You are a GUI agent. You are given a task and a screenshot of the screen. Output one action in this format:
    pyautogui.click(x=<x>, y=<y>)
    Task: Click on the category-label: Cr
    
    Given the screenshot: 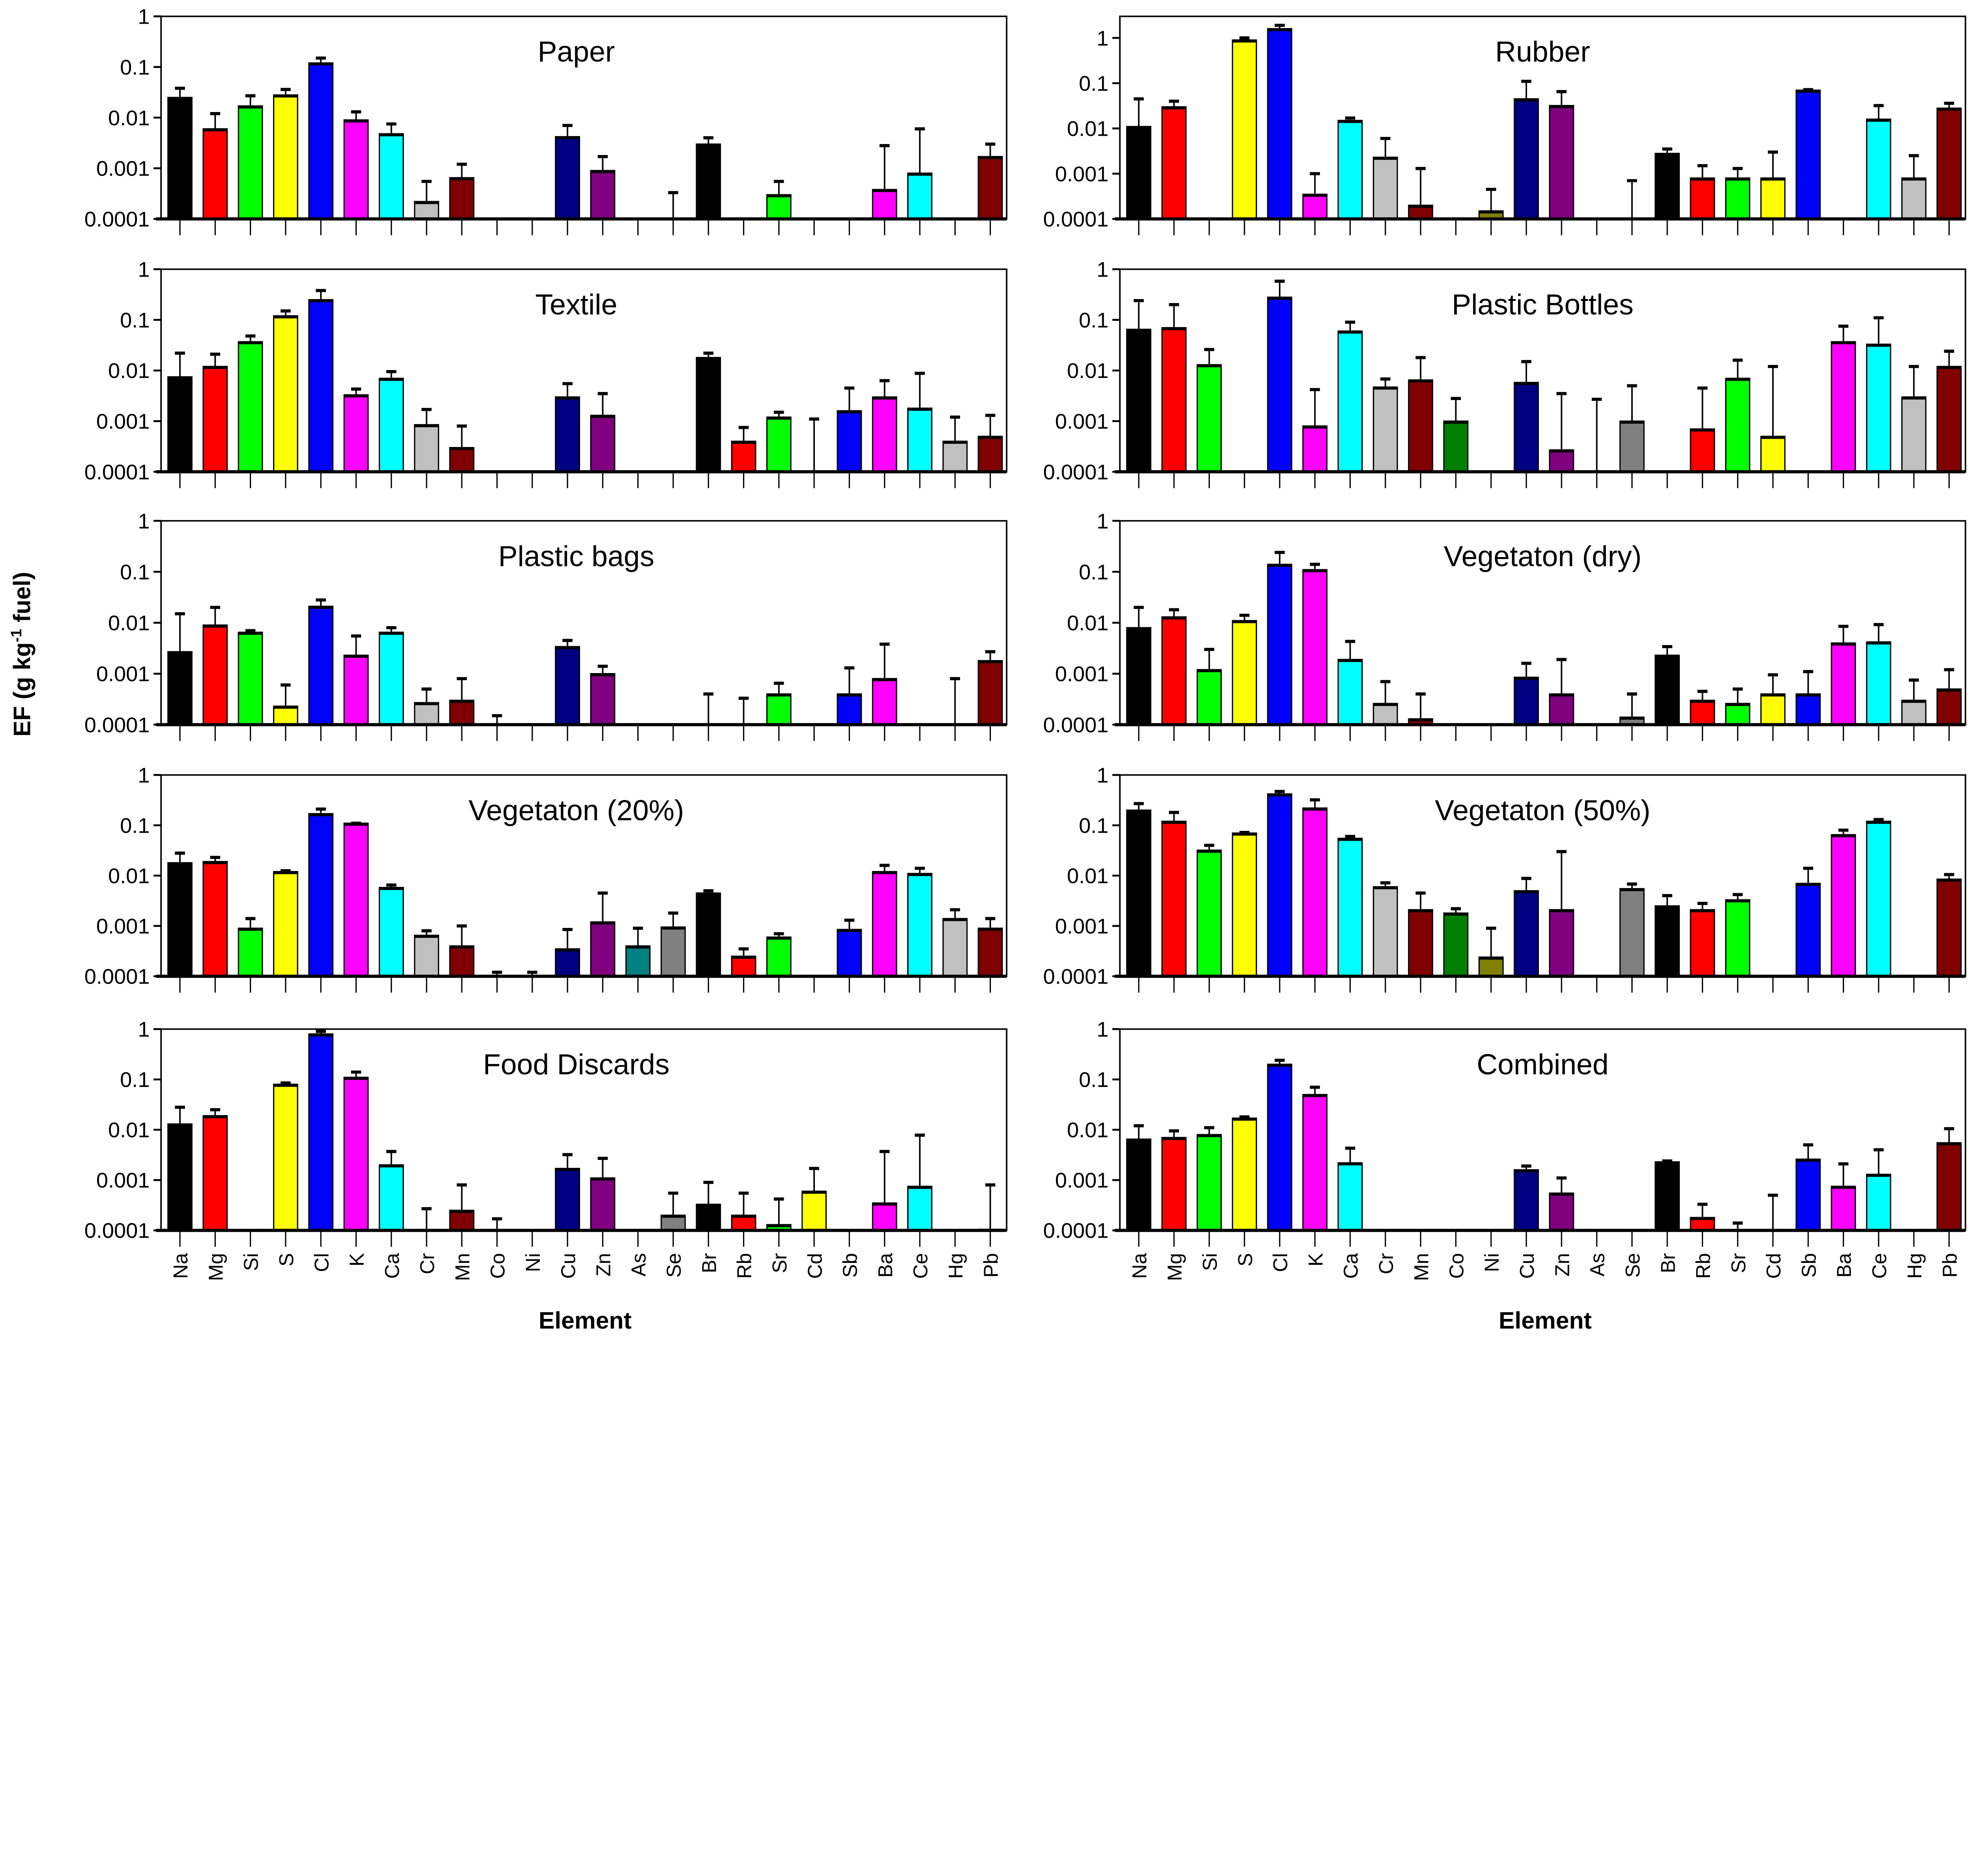 What is the action you would take?
    pyautogui.click(x=427, y=1263)
    